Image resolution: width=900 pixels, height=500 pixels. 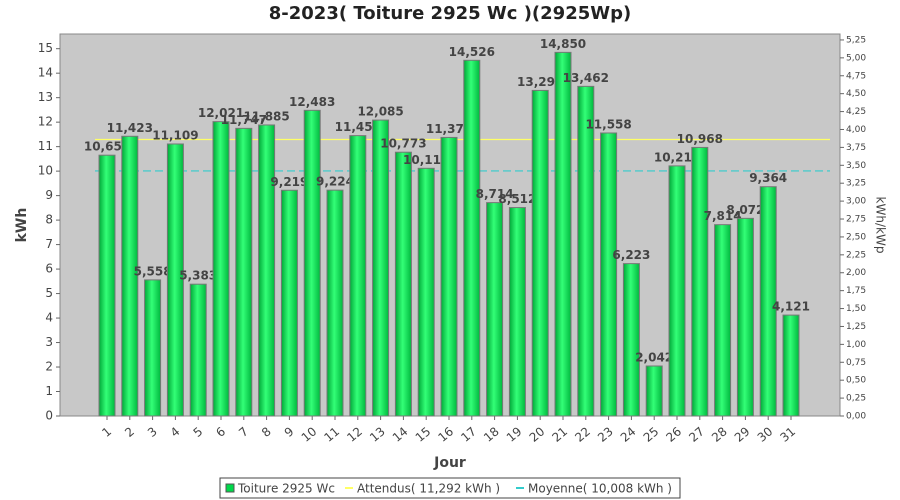 I want to click on chart-title: 8-2023( Toiture 2925 Wc )(2925Wp), so click(x=450, y=13).